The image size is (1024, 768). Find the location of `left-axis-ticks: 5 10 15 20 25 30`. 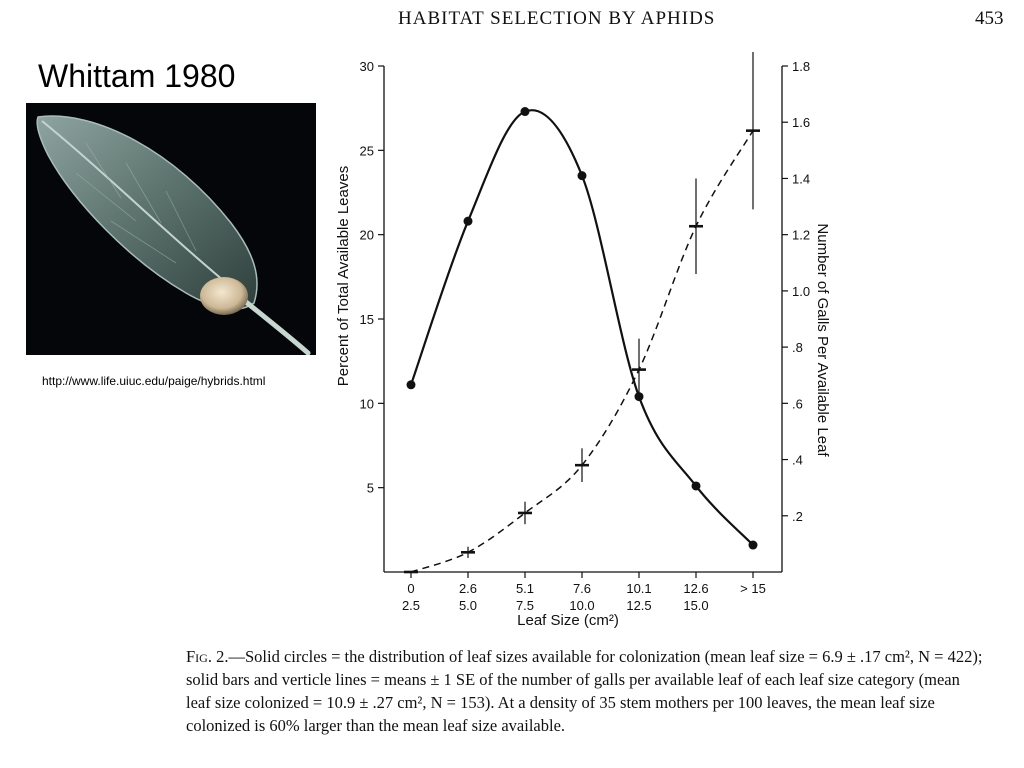

left-axis-ticks: 5 10 15 20 25 30 is located at coordinates (372, 277).